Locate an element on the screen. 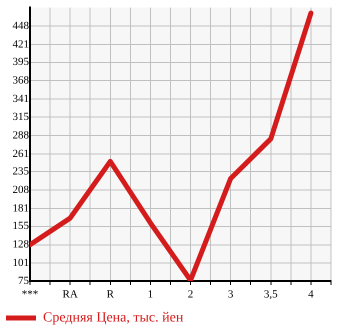  y-tick-label: 288 is located at coordinates (21, 135).